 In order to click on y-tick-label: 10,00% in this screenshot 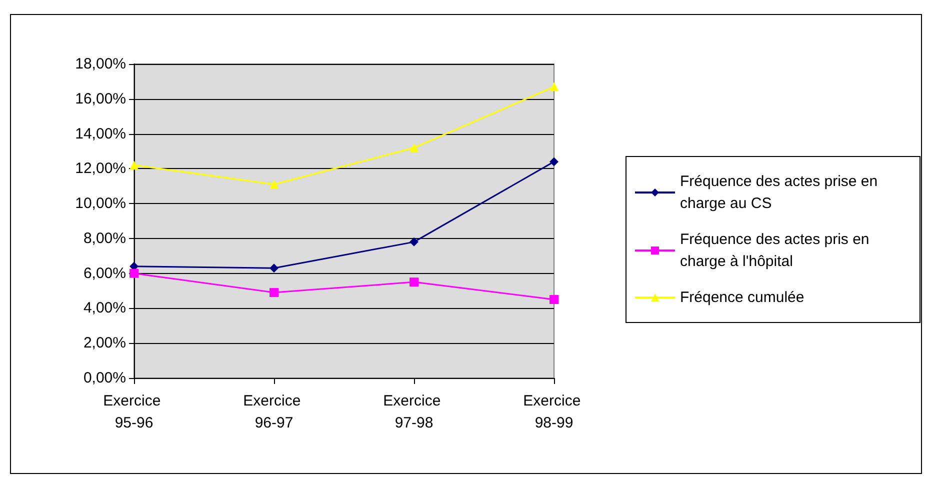, I will do `click(100, 203)`.